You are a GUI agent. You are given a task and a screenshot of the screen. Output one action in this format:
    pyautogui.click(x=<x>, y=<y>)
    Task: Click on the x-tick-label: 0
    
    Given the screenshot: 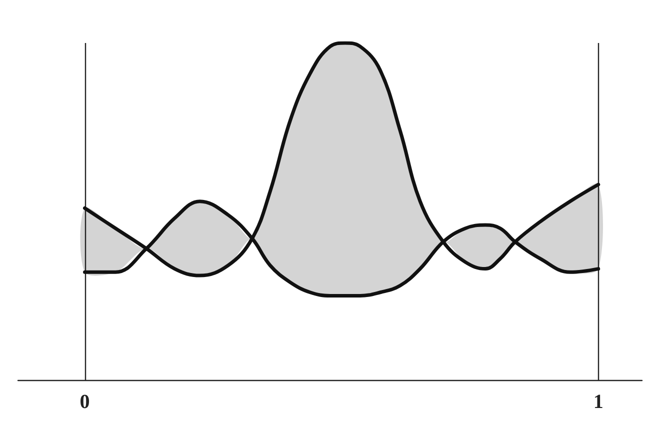 What is the action you would take?
    pyautogui.click(x=85, y=402)
    